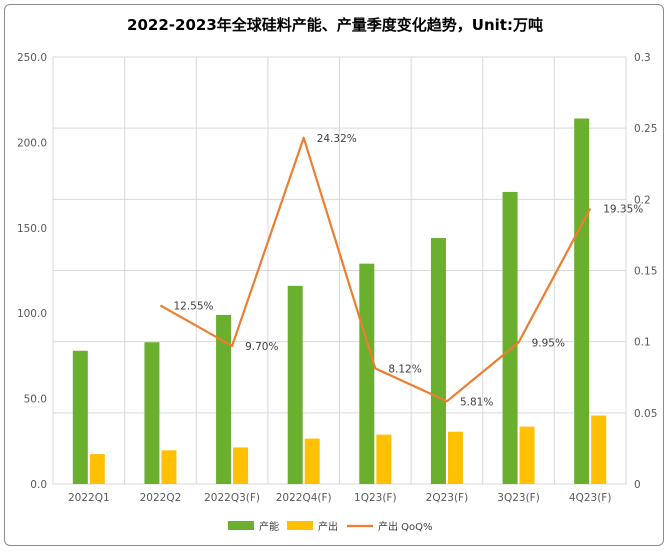  Describe the element at coordinates (642, 343) in the screenshot. I see `y-right-tick: 0.1` at that location.